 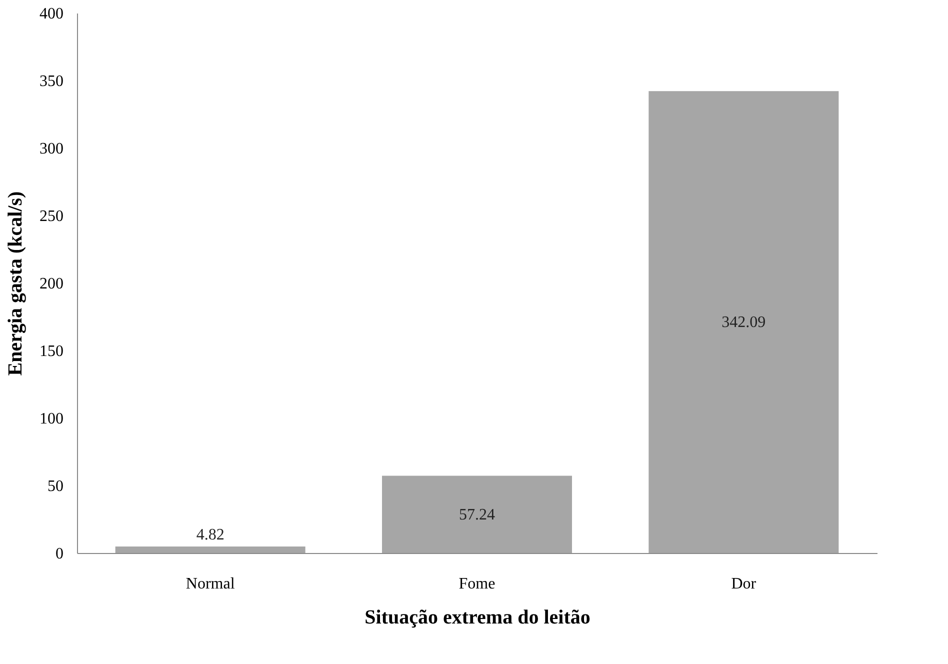 I want to click on y-tick-label: 150, so click(x=52, y=351).